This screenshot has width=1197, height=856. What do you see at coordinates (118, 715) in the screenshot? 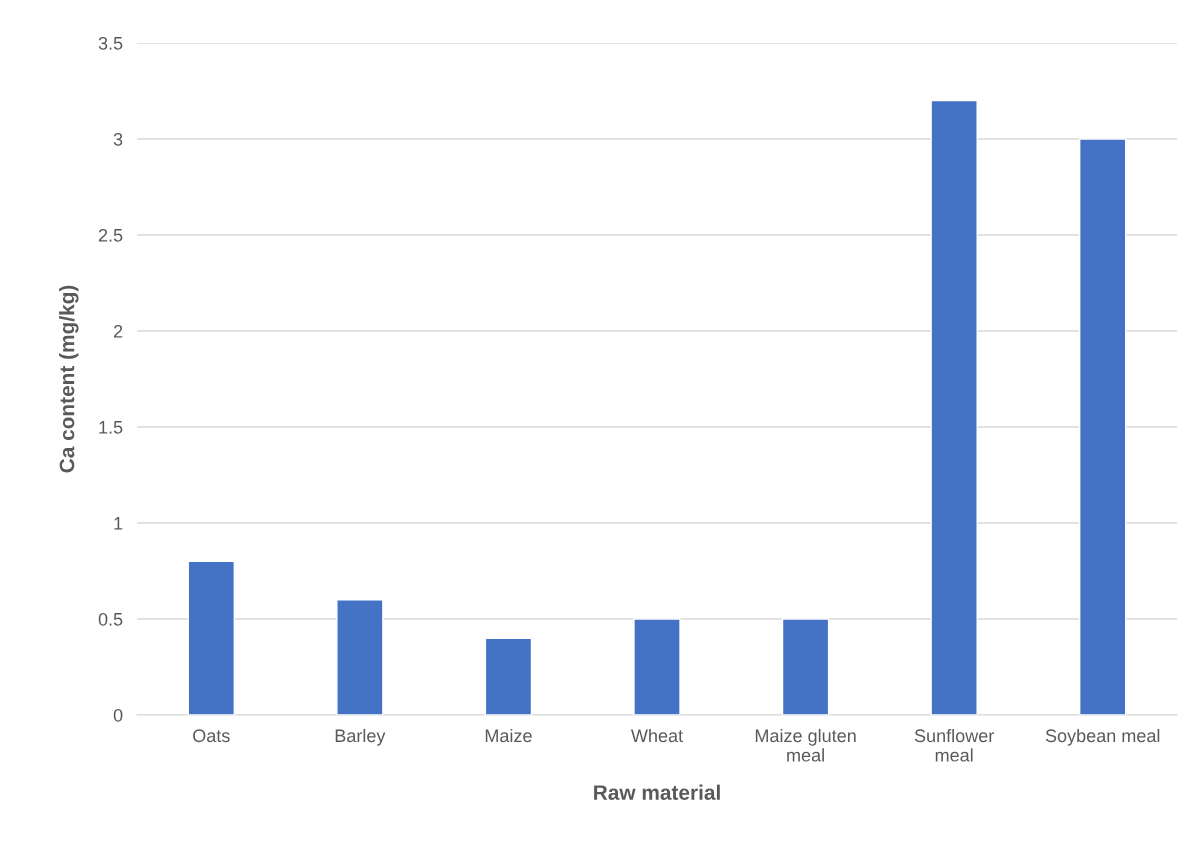
I see `y-tick-label: 0` at bounding box center [118, 715].